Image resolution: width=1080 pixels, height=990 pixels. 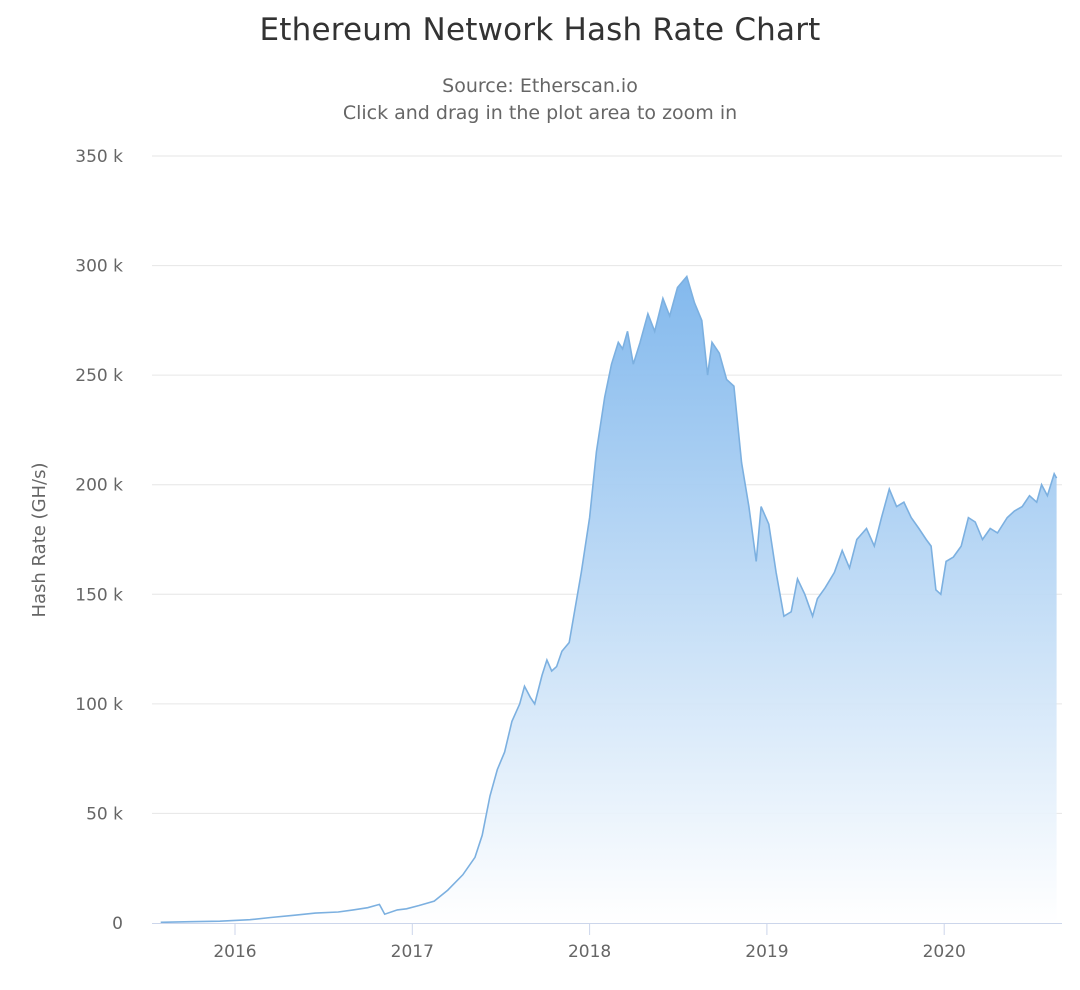 What do you see at coordinates (99, 705) in the screenshot?
I see `y-tick-label: 100 k` at bounding box center [99, 705].